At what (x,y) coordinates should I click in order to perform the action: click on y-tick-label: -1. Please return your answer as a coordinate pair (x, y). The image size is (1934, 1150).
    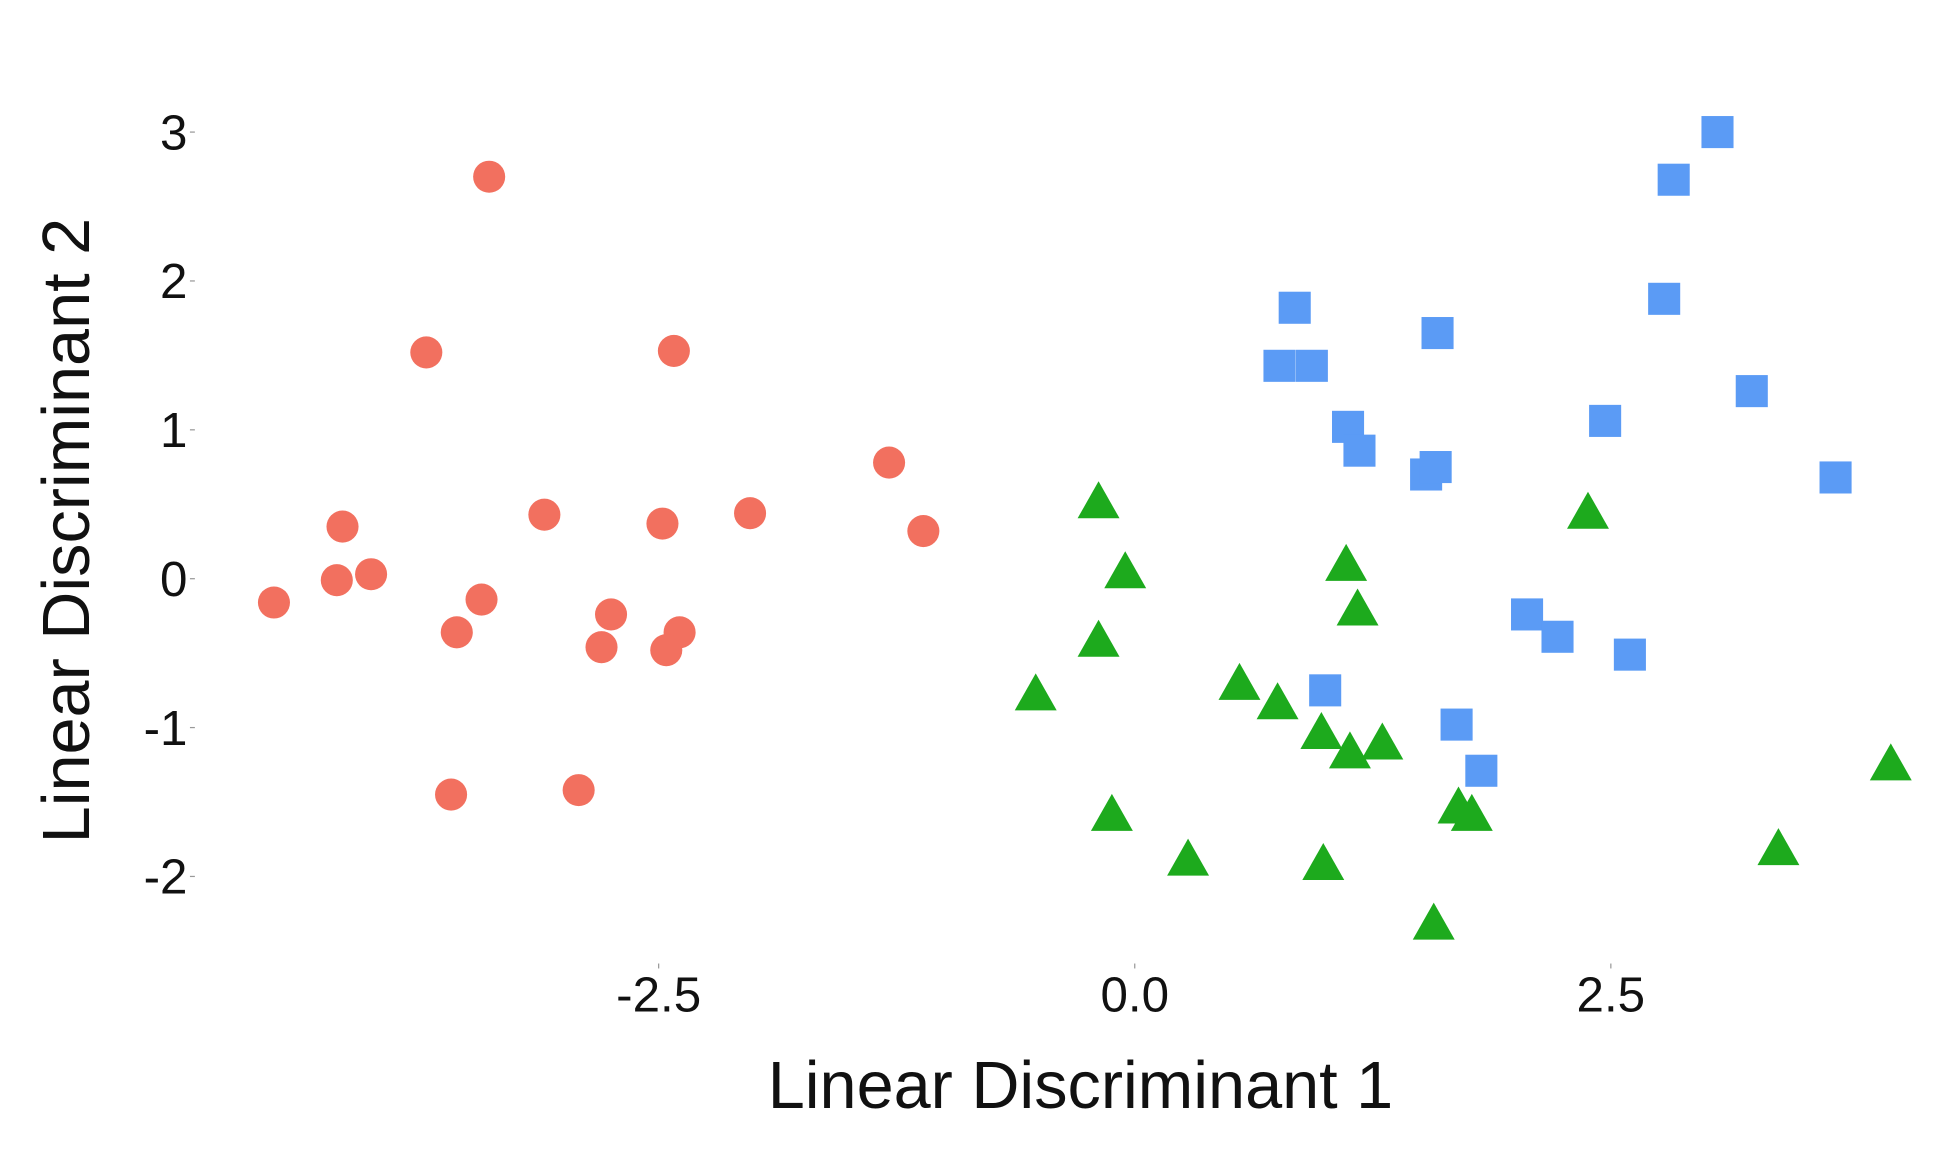
    Looking at the image, I should click on (166, 728).